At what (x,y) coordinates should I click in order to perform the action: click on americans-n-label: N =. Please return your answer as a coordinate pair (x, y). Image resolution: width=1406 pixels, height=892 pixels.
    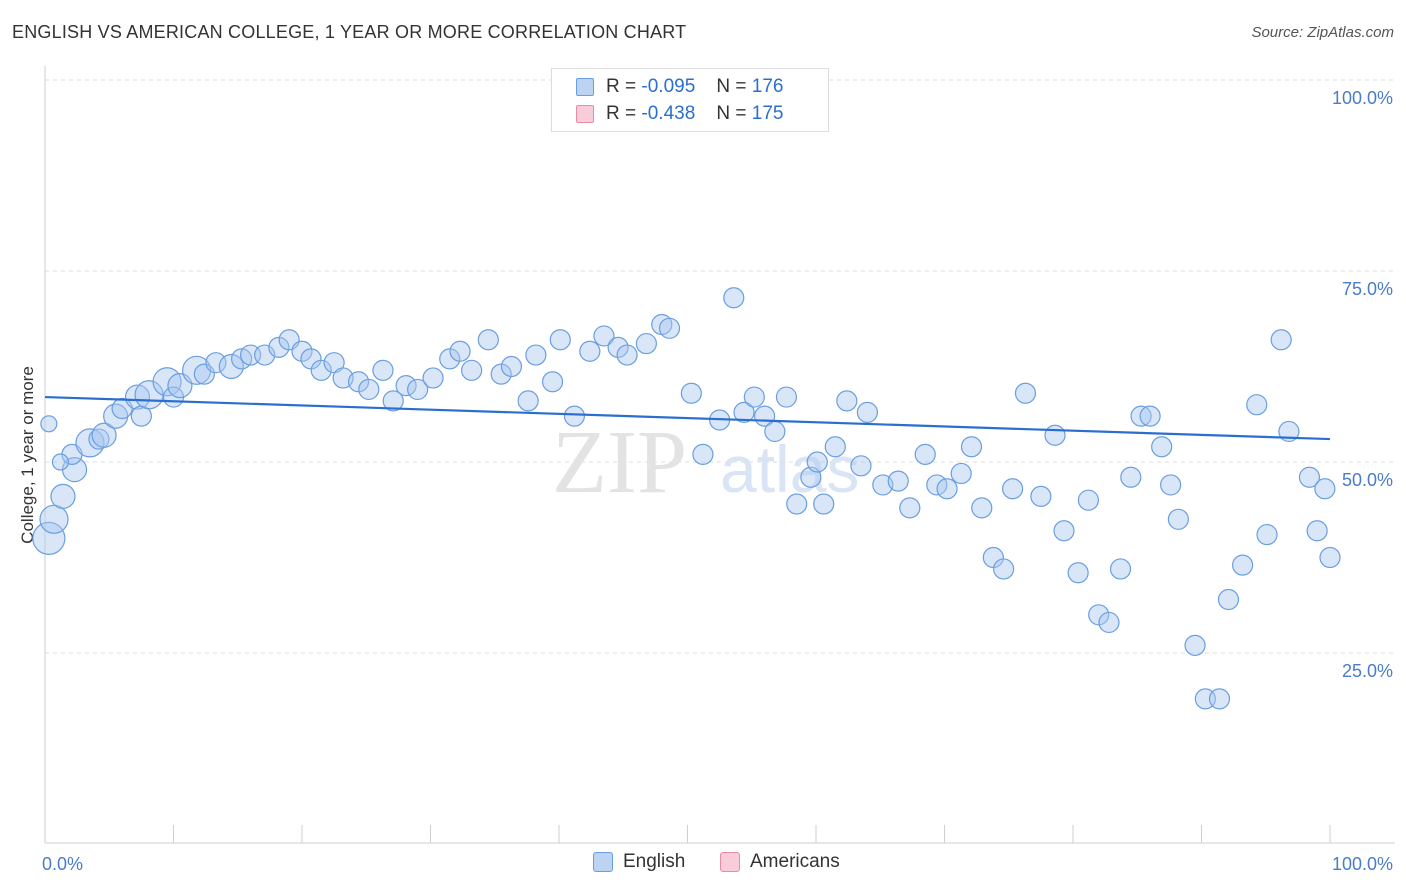
    Looking at the image, I should click on (731, 113).